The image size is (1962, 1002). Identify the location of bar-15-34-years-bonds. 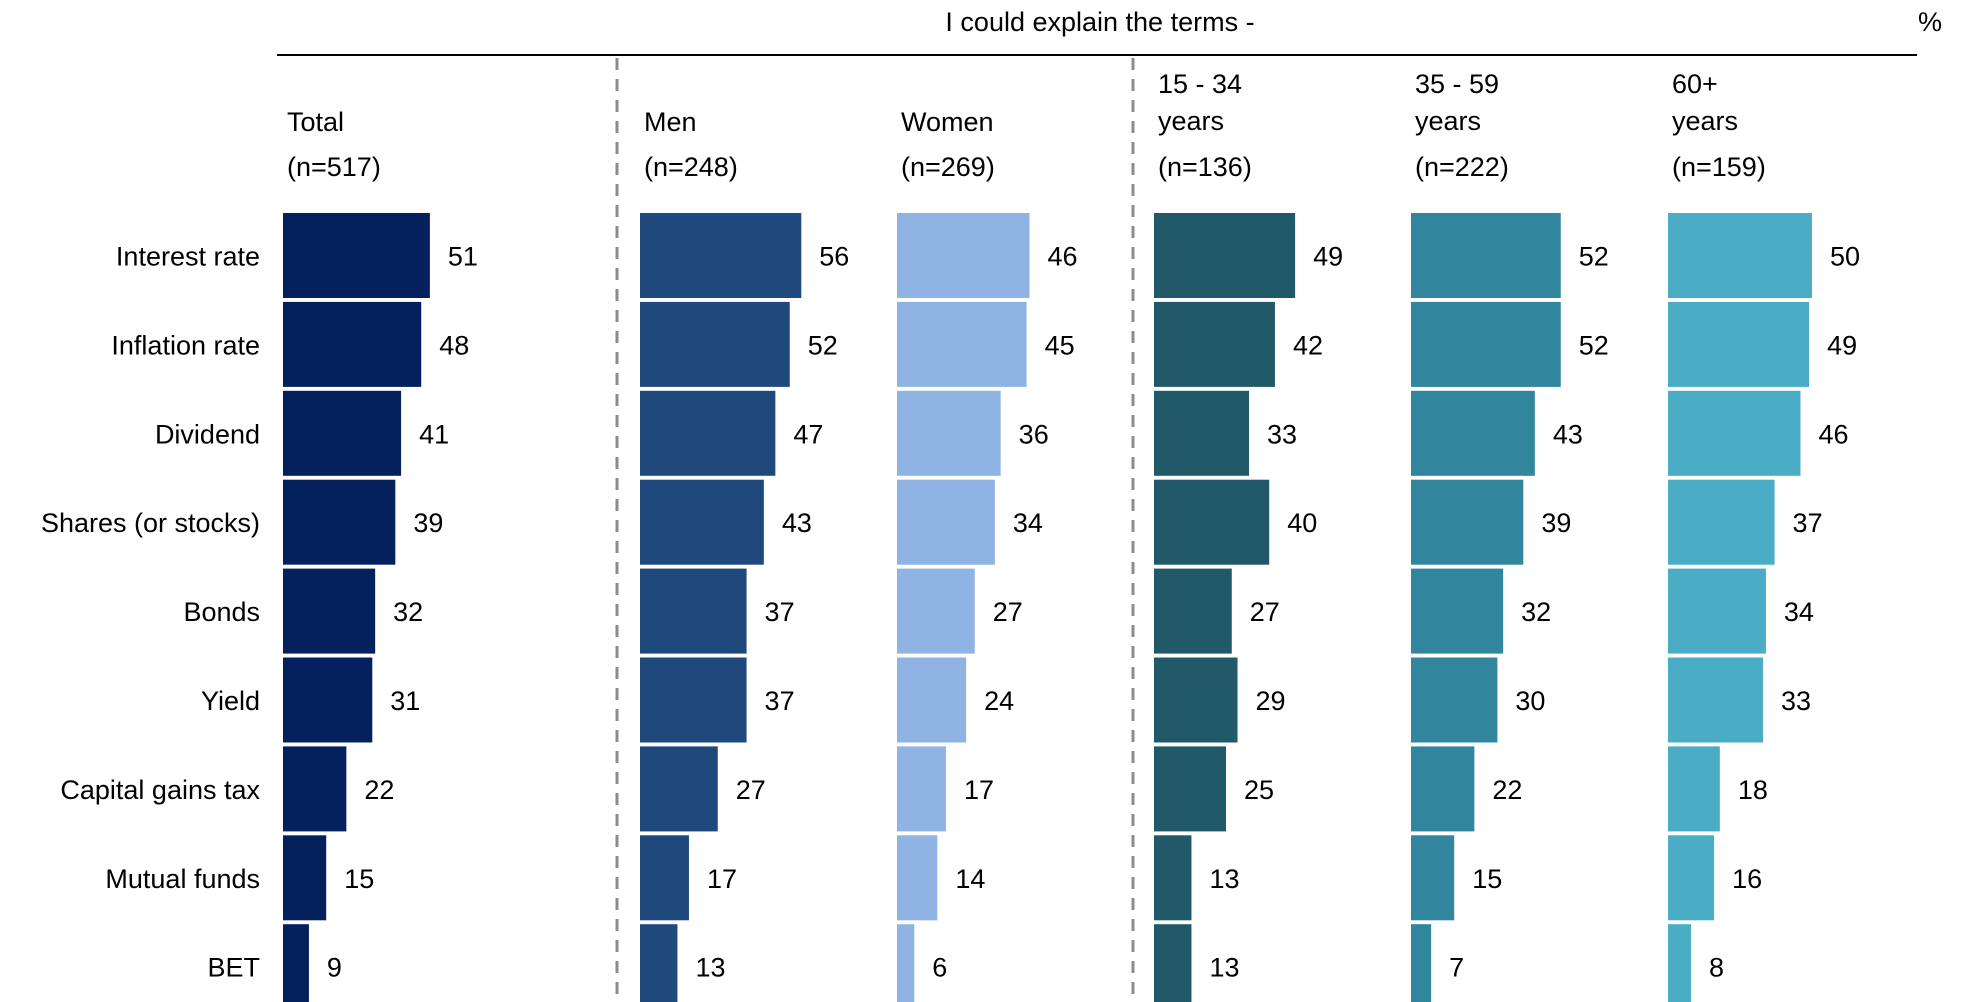
(1193, 611).